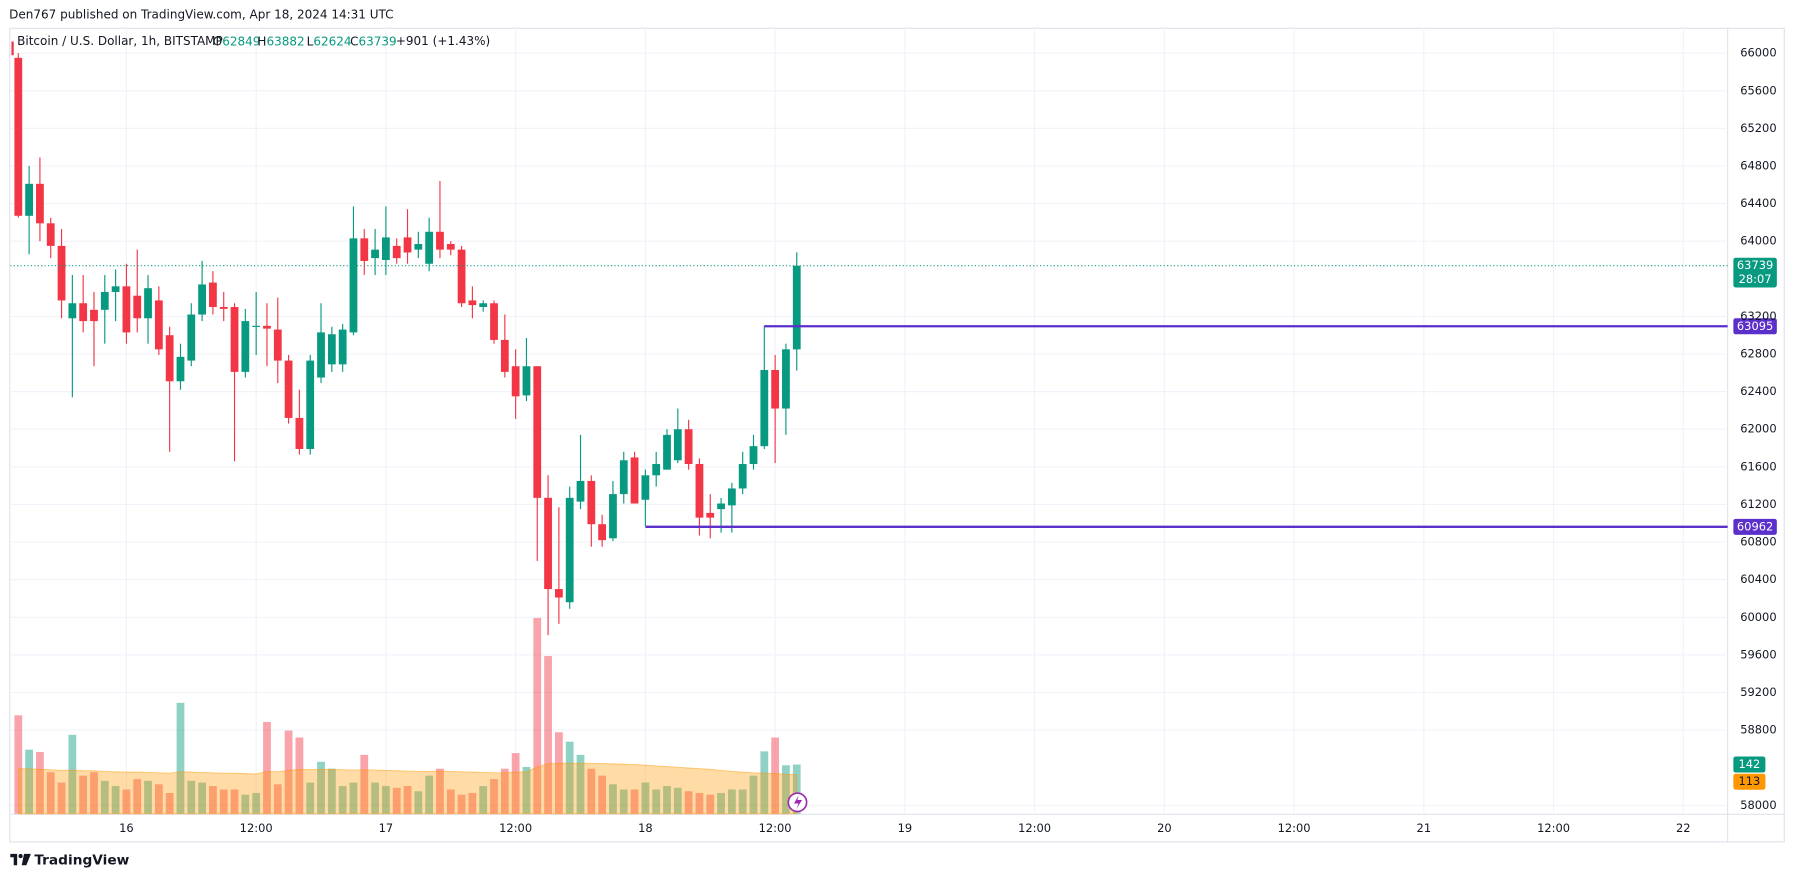 The width and height of the screenshot is (1794, 877). I want to click on y-tick-label: 58000, so click(1758, 805).